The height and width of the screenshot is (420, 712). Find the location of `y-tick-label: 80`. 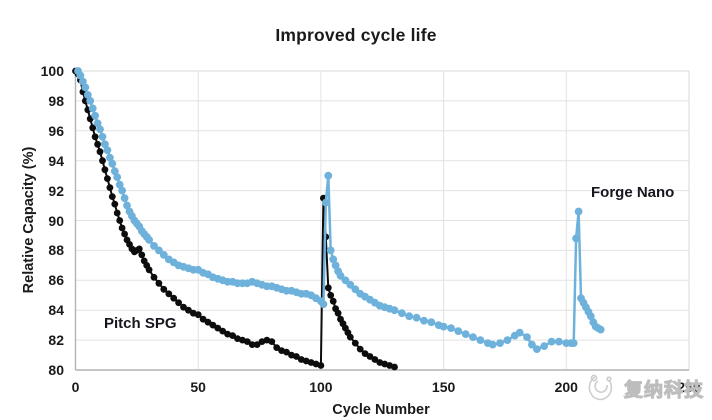

y-tick-label: 80 is located at coordinates (56, 370).